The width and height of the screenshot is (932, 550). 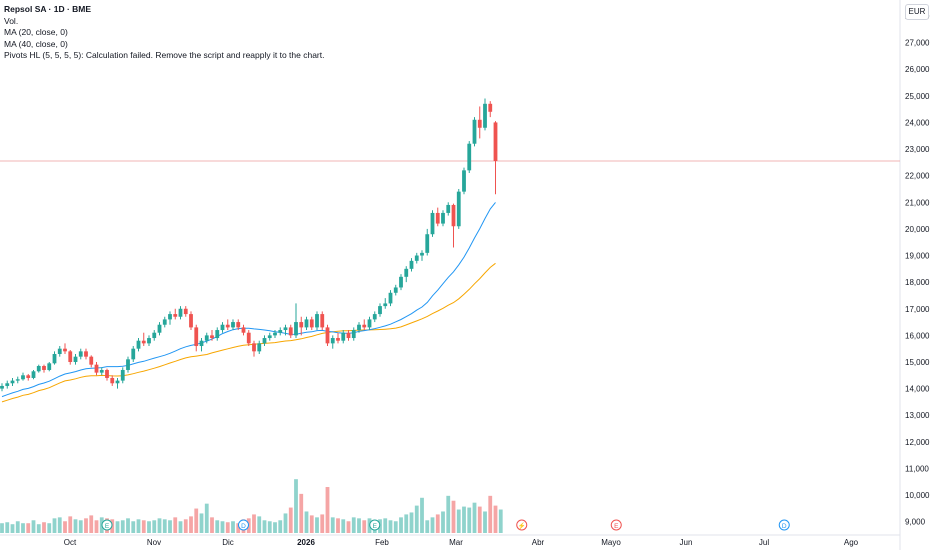 What do you see at coordinates (917, 256) in the screenshot?
I see `price-tick-label: 19,000` at bounding box center [917, 256].